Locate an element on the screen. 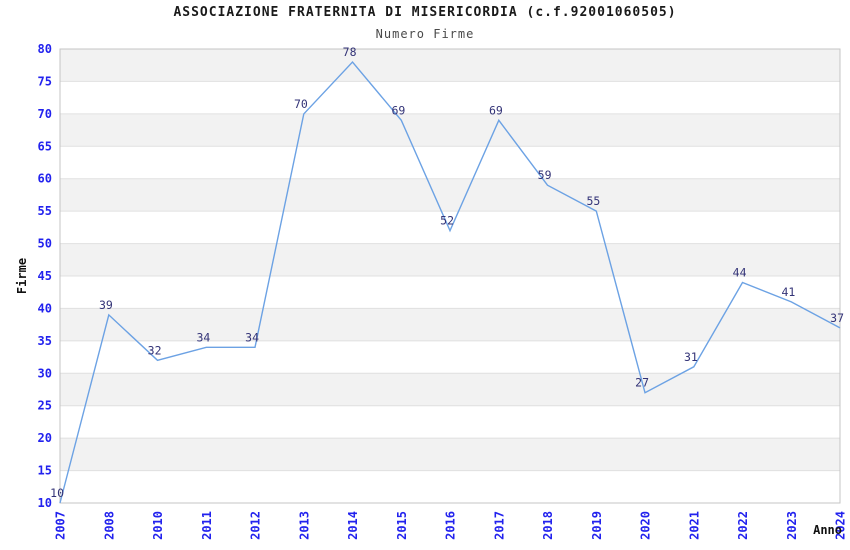  data-point-label: 78 is located at coordinates (350, 52).